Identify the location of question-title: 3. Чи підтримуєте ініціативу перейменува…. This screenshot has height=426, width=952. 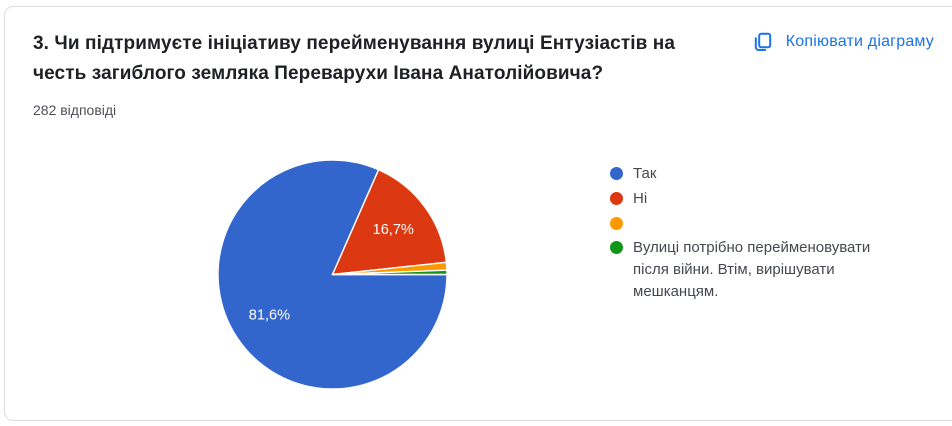
(354, 58).